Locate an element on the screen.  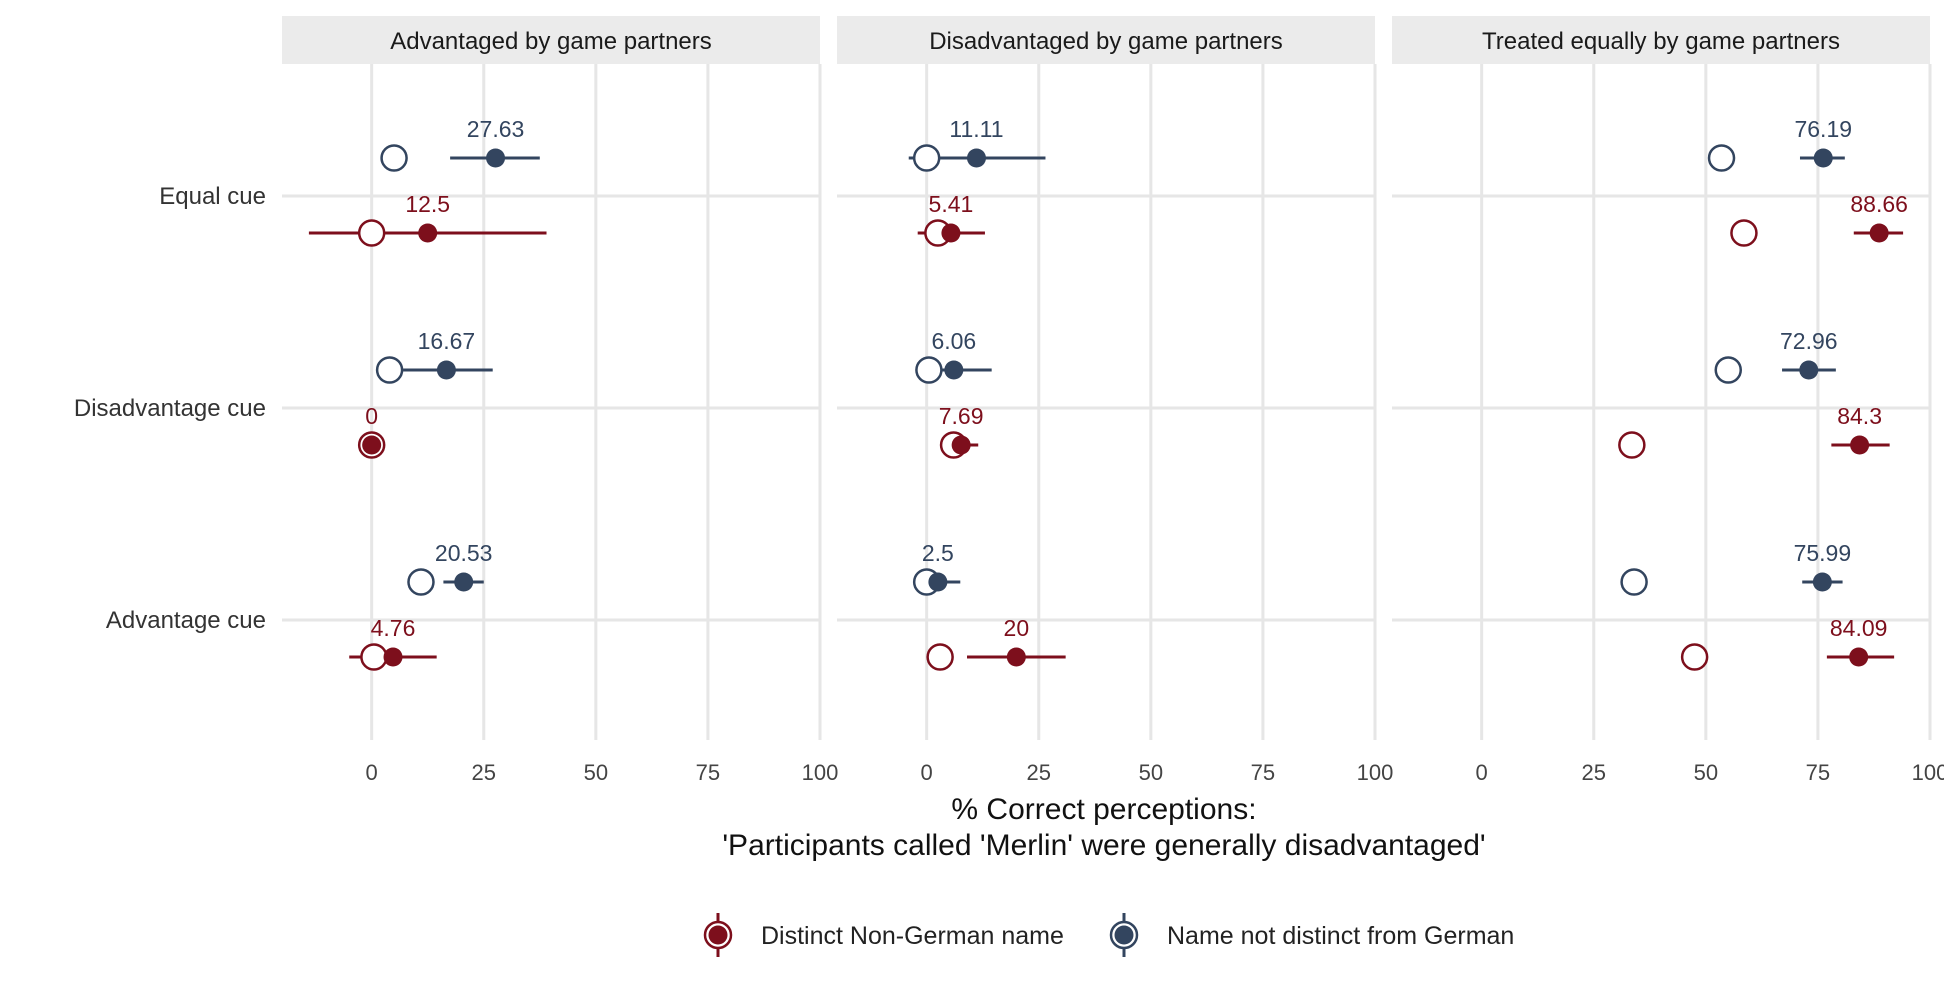
data-point-group: 5.41 is located at coordinates (951, 219).